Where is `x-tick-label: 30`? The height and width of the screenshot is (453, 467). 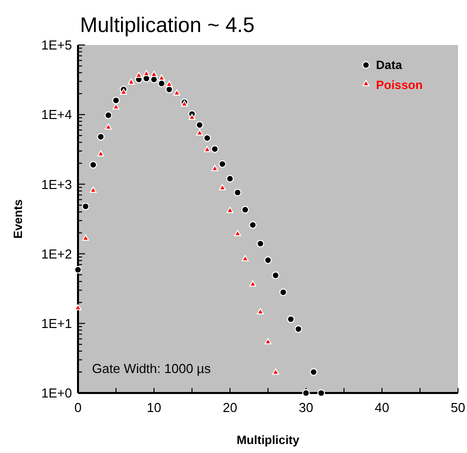 x-tick-label: 30 is located at coordinates (306, 407).